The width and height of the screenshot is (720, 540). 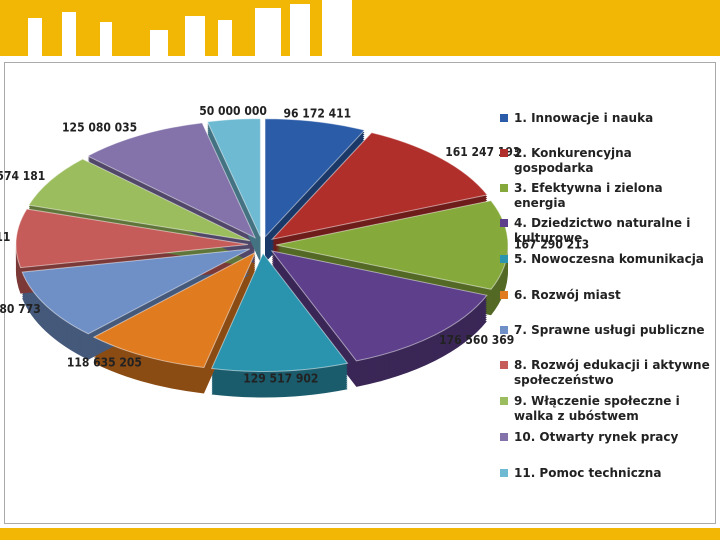 What do you see at coordinates (190, 28) in the screenshot?
I see `header-buildings` at bounding box center [190, 28].